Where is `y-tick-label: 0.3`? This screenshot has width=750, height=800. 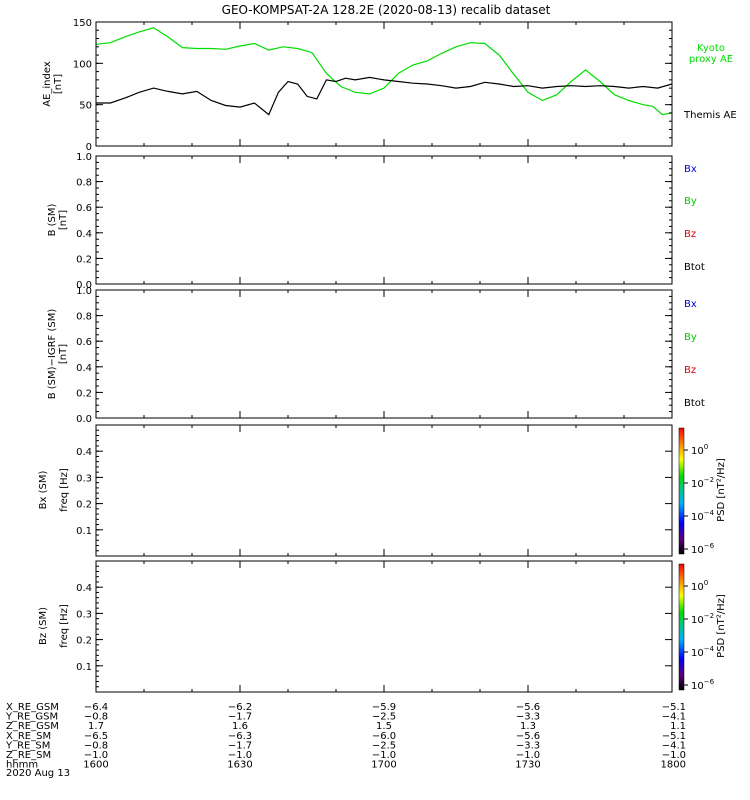
y-tick-label: 0.3 is located at coordinates (84, 614).